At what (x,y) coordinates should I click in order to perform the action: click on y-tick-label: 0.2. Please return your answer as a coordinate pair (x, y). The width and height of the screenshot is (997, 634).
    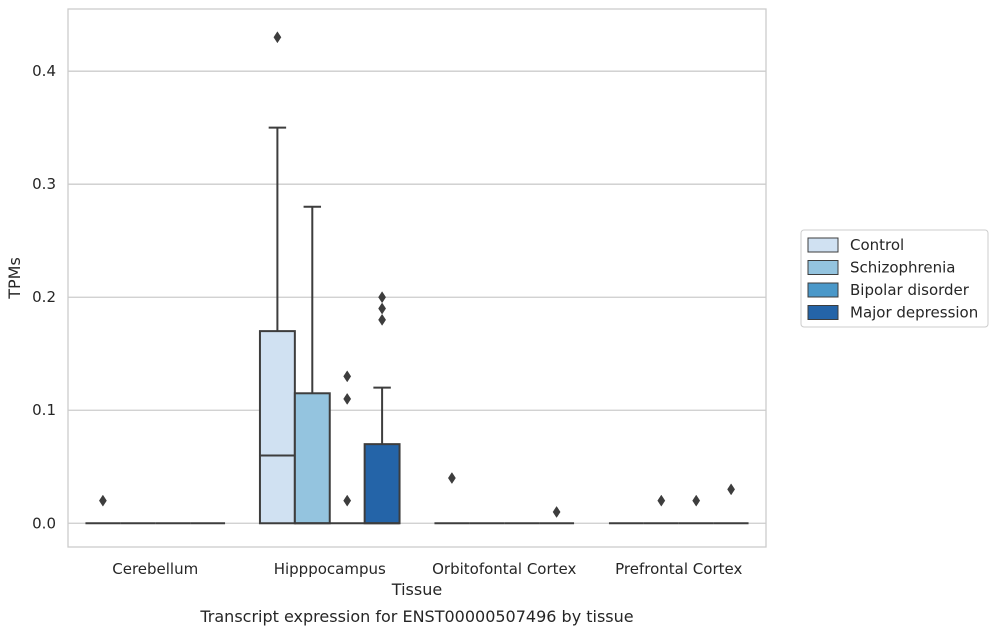
    Looking at the image, I should click on (44, 297).